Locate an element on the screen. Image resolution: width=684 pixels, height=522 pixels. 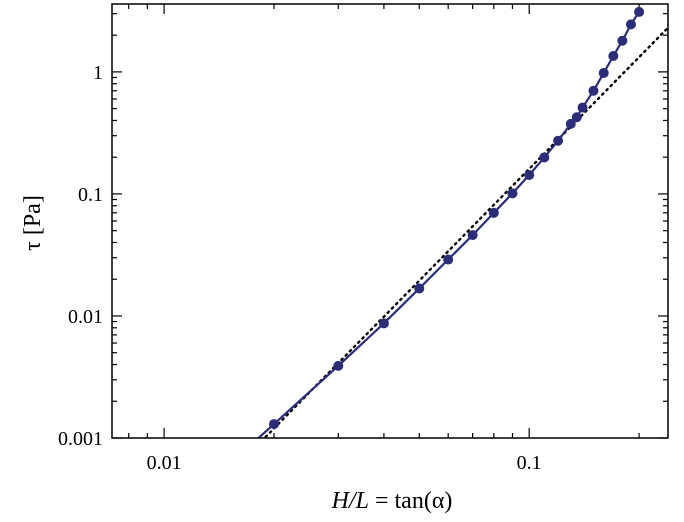
x-axis-label: H/L = tan(α) is located at coordinates (392, 501).